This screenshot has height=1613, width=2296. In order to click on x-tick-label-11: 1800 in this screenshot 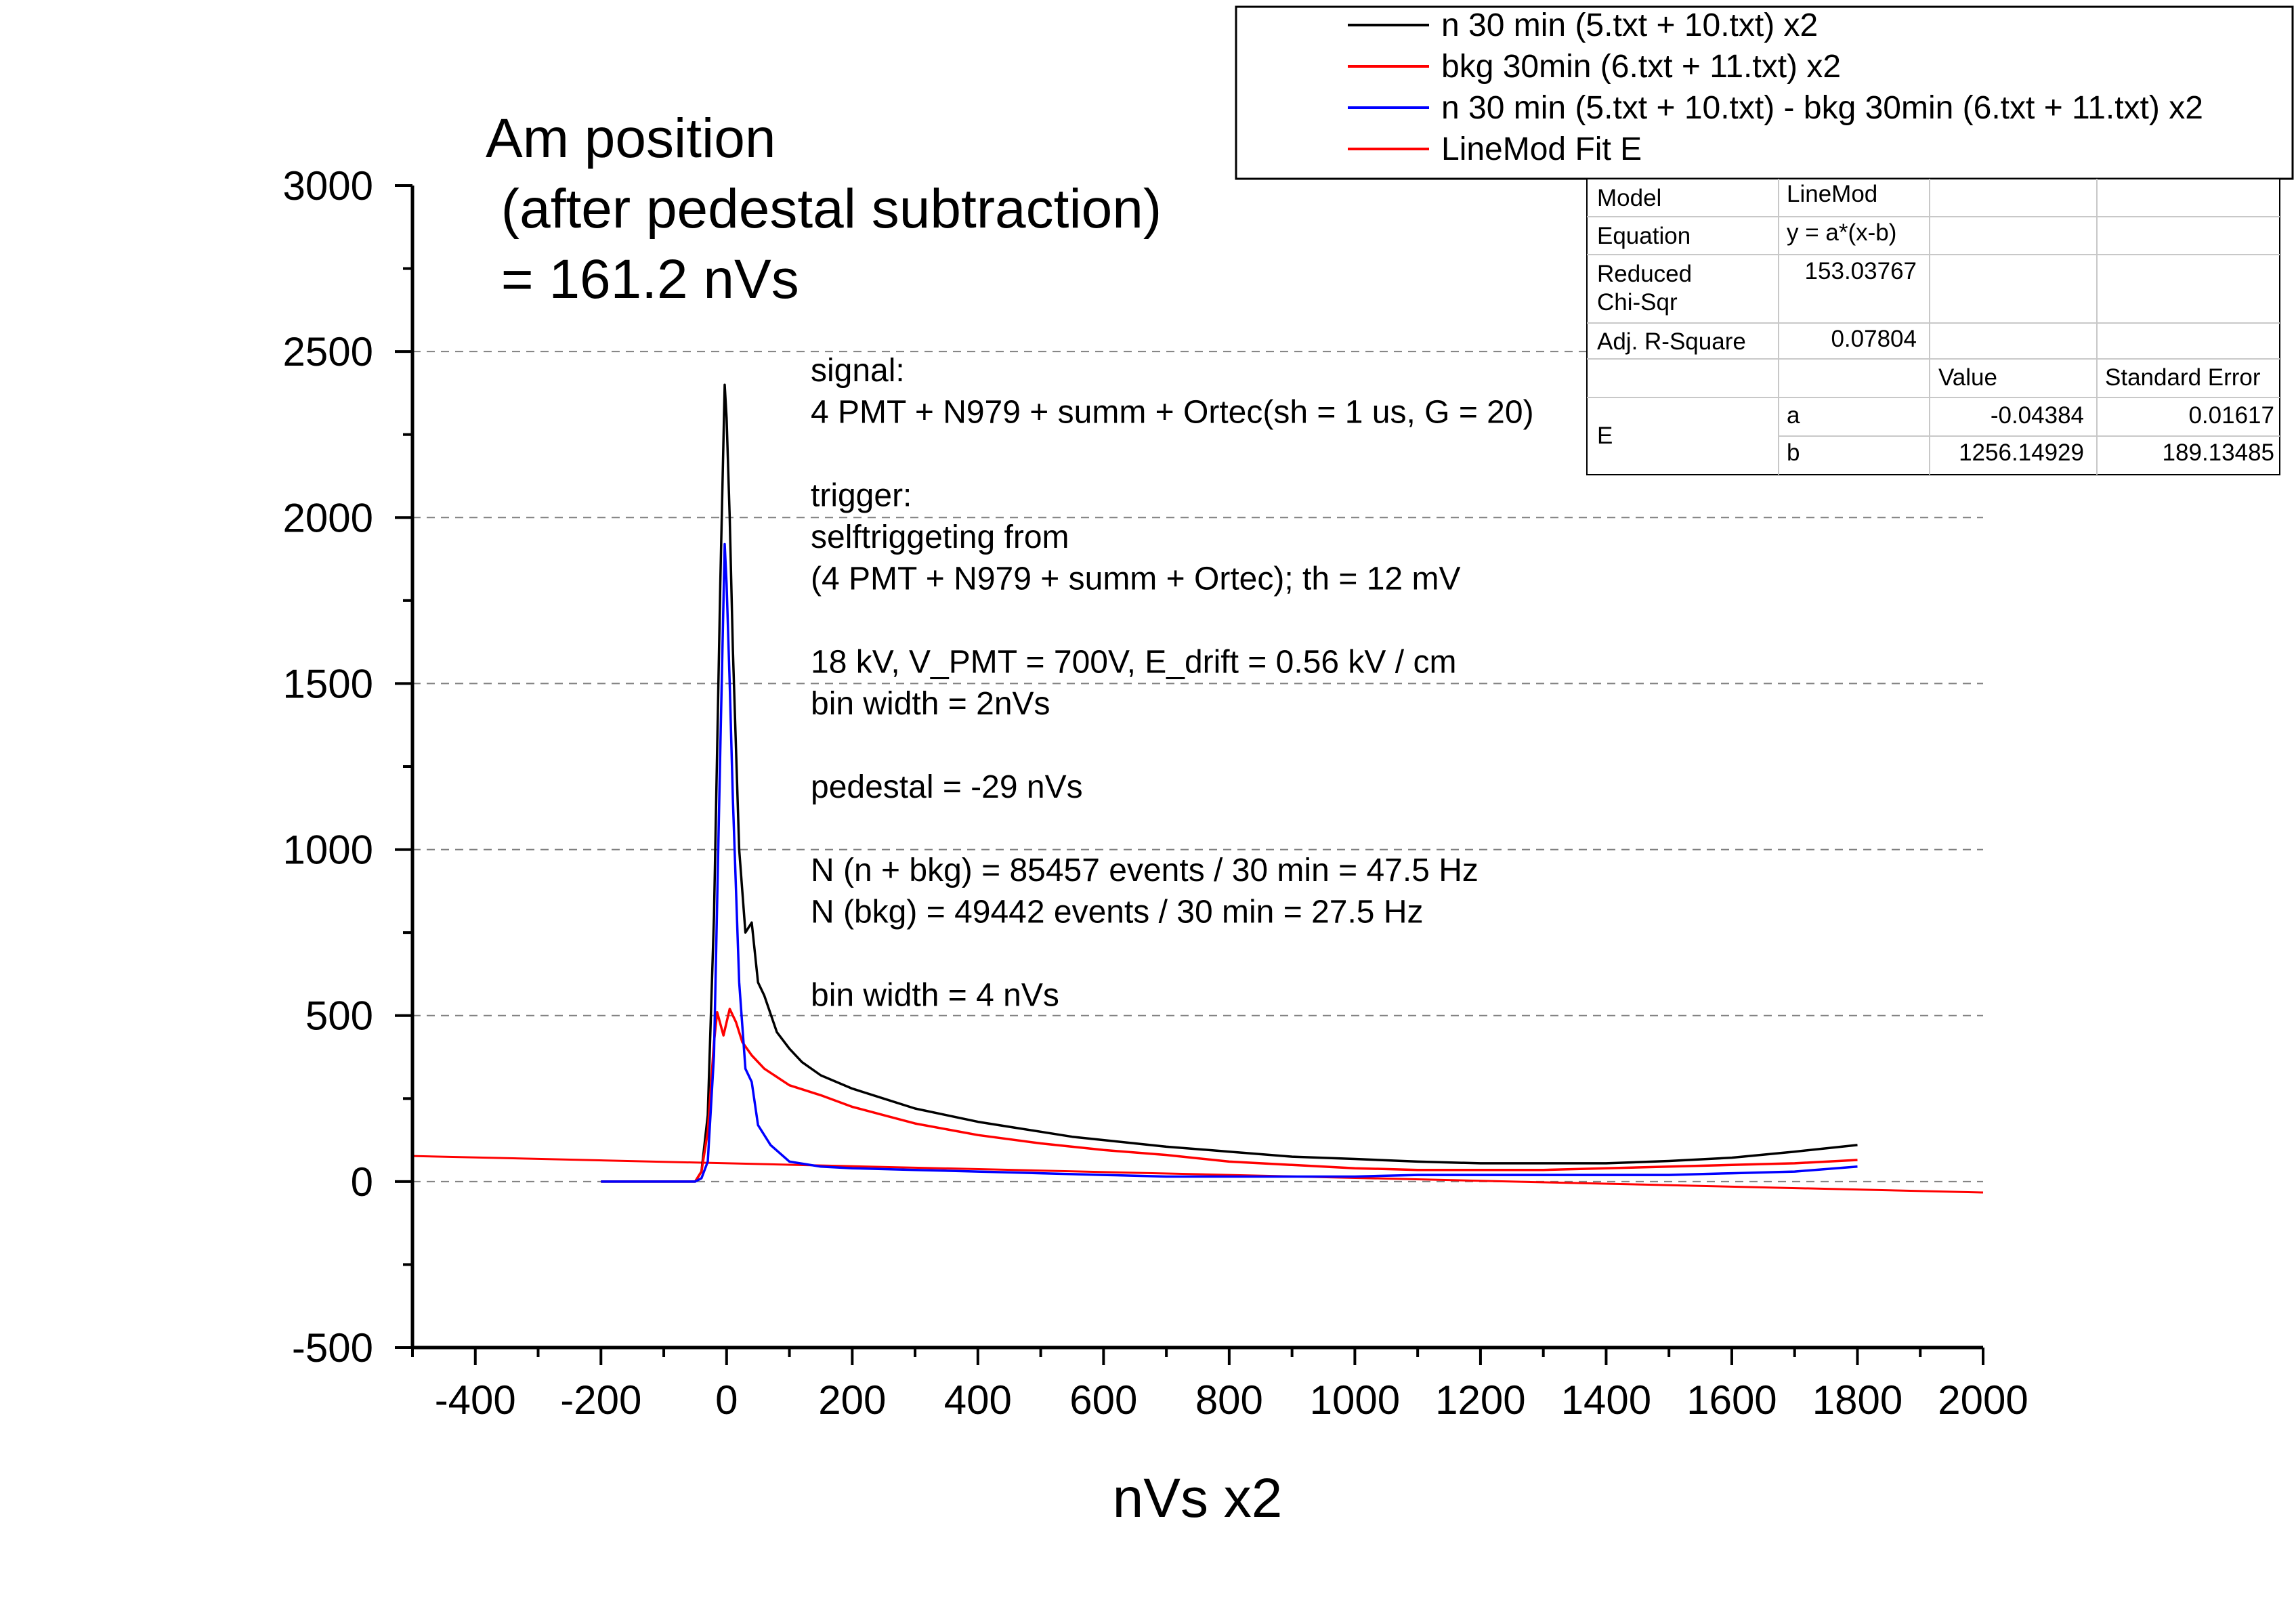, I will do `click(1857, 1400)`.